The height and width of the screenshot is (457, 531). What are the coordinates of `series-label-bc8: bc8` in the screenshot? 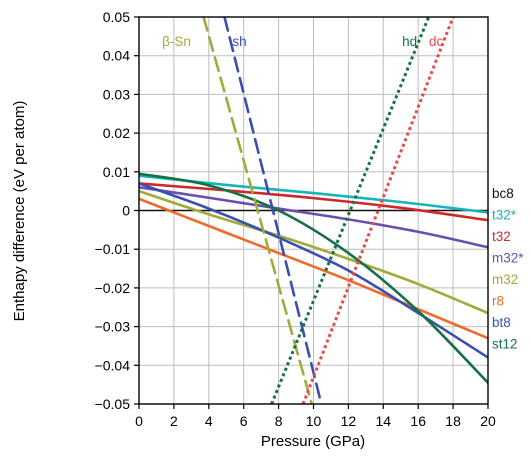 It's located at (503, 193).